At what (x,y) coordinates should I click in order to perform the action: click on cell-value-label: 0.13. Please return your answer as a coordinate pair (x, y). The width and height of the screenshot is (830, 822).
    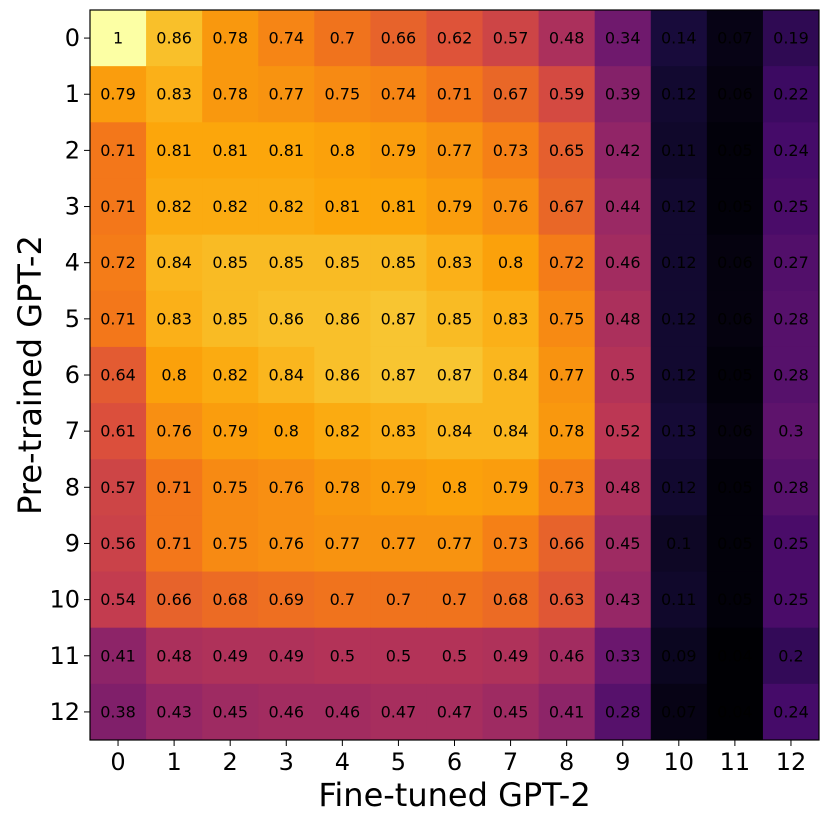
    Looking at the image, I should click on (679, 431).